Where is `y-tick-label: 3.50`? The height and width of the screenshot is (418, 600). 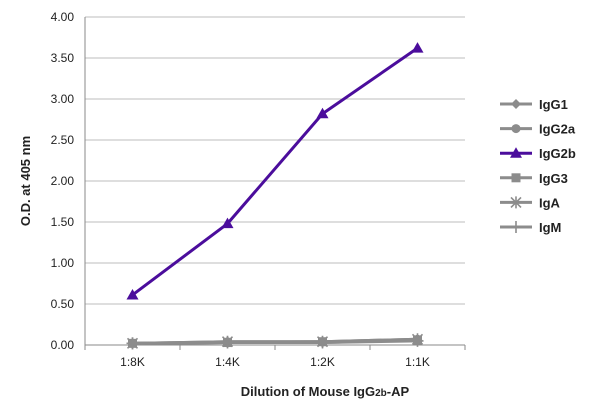
y-tick-label: 3.50 is located at coordinates (63, 58).